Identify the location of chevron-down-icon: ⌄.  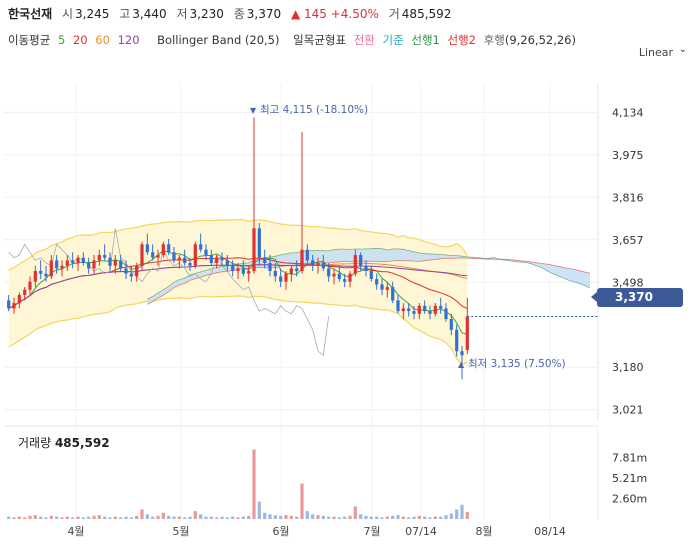
(682, 49).